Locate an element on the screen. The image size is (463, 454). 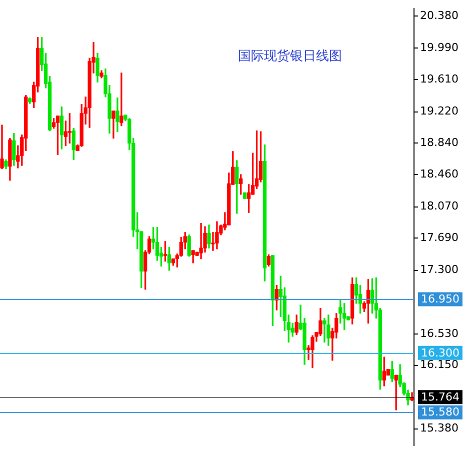
y-tick-label: 17.690 is located at coordinates (439, 237).